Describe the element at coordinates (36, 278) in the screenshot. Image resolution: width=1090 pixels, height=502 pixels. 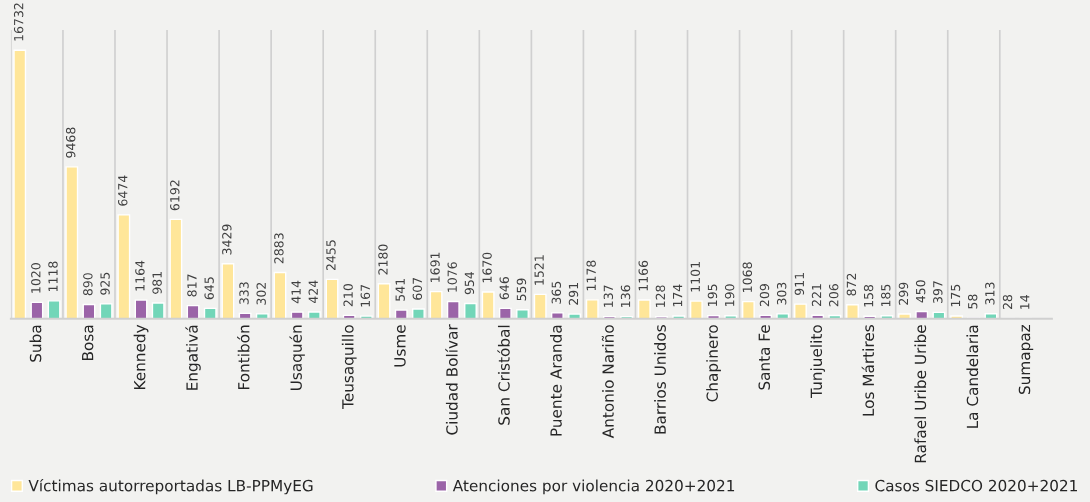
I see `data-label: 1020` at that location.